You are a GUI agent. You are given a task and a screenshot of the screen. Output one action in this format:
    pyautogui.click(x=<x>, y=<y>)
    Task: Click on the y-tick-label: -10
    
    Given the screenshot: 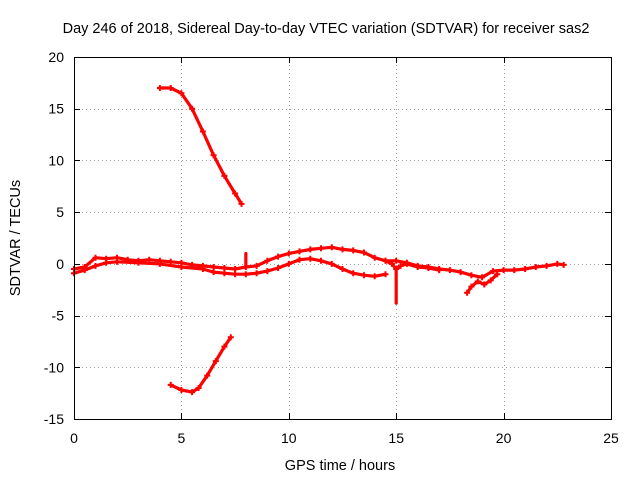 What is the action you would take?
    pyautogui.click(x=54, y=367)
    